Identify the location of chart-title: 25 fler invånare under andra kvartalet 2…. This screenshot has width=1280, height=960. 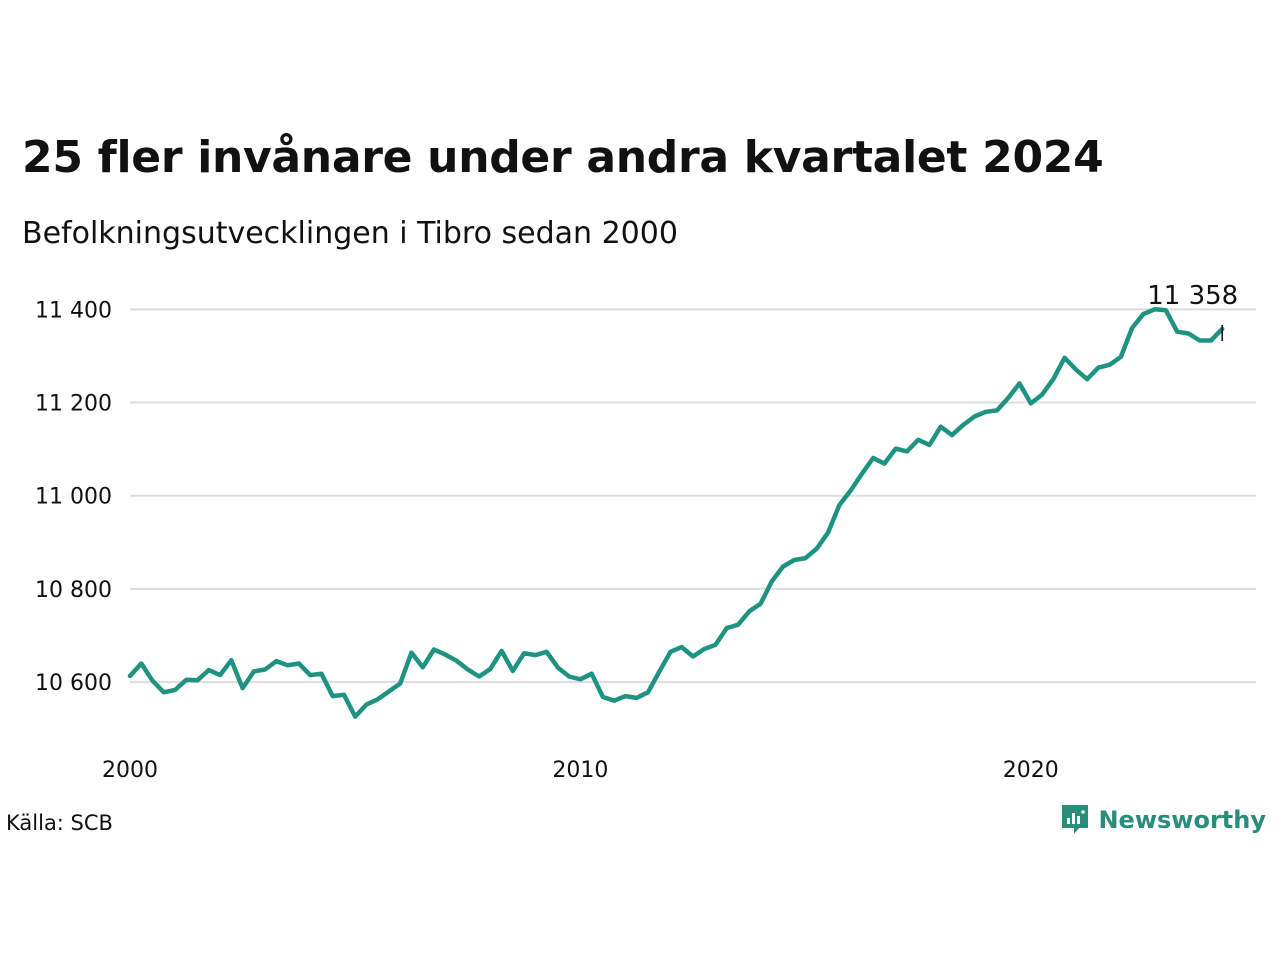
(563, 157).